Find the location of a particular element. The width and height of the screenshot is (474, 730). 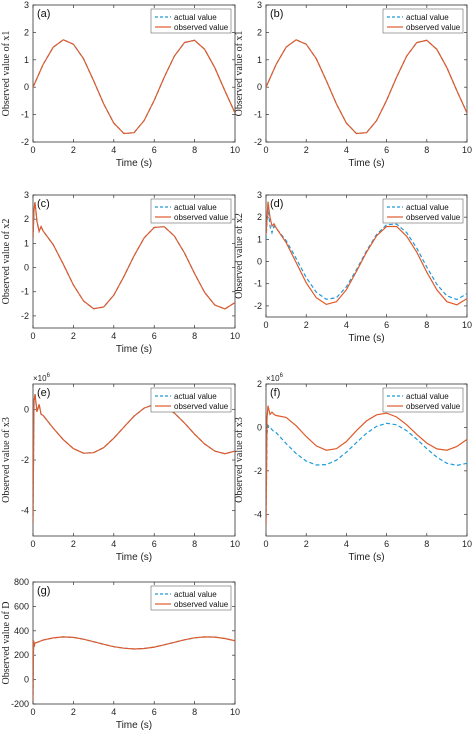

panel-g-y-tick-label: 0 is located at coordinates (26, 680).